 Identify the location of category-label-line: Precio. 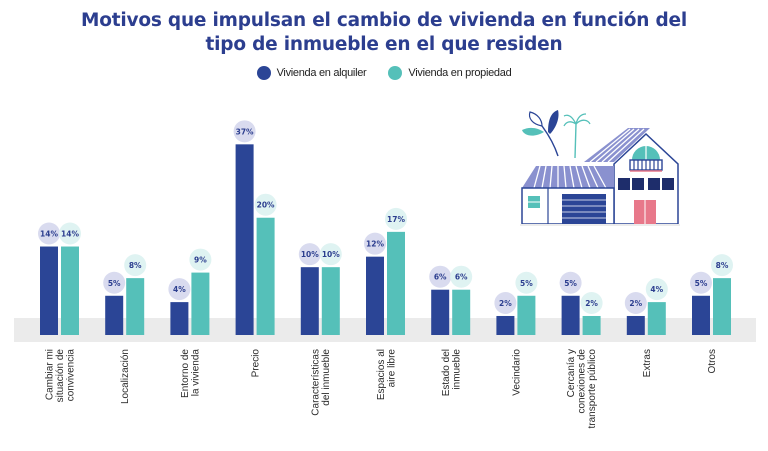
(256, 363).